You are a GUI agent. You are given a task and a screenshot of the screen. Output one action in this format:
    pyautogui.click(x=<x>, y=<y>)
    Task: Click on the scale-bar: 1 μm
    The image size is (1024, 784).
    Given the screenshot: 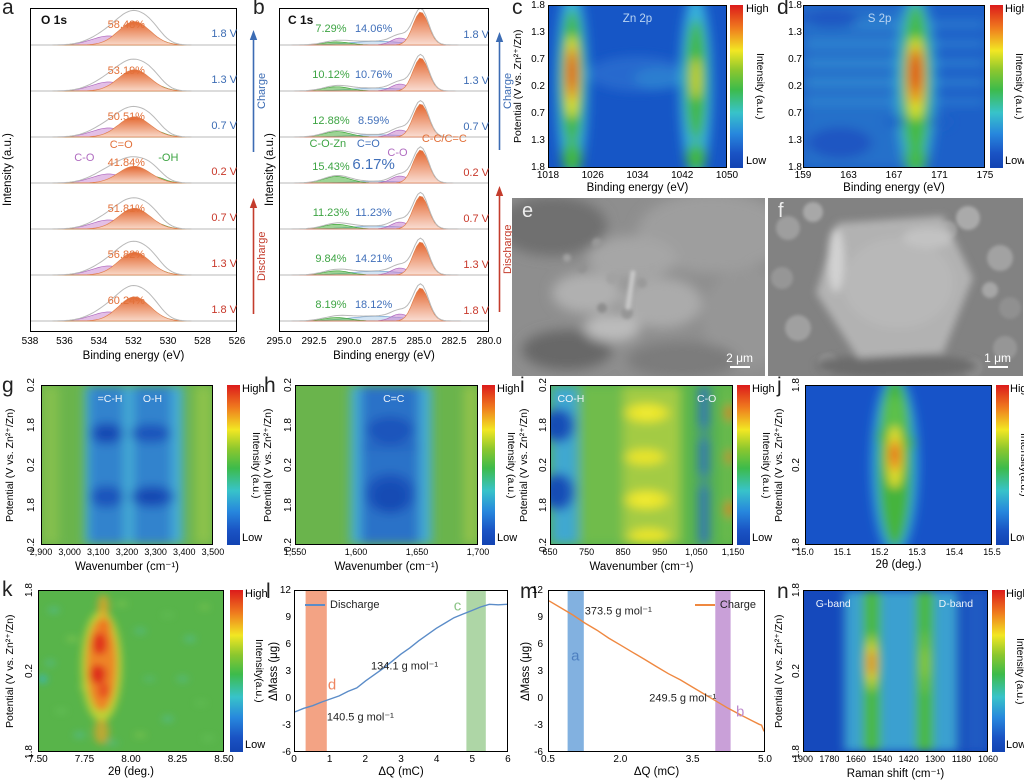 What is the action you would take?
    pyautogui.click(x=997, y=359)
    